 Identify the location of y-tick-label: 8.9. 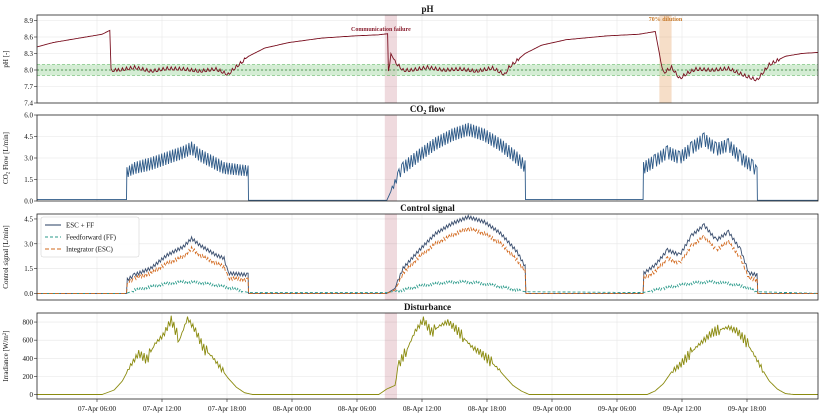
(28, 21).